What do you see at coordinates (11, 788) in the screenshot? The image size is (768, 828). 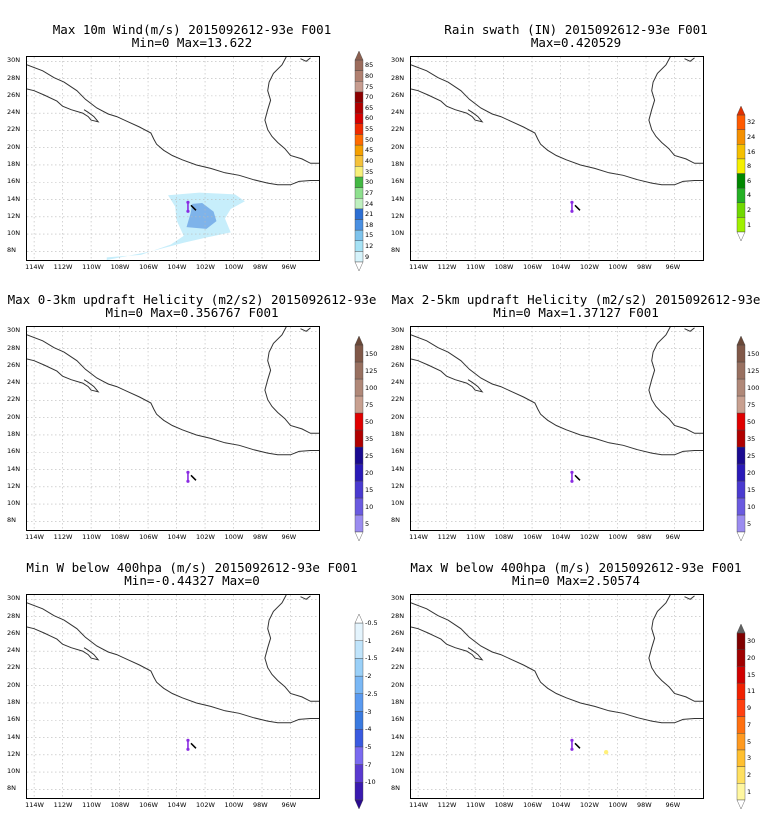 I see `lat-tick-label: 8N` at bounding box center [11, 788].